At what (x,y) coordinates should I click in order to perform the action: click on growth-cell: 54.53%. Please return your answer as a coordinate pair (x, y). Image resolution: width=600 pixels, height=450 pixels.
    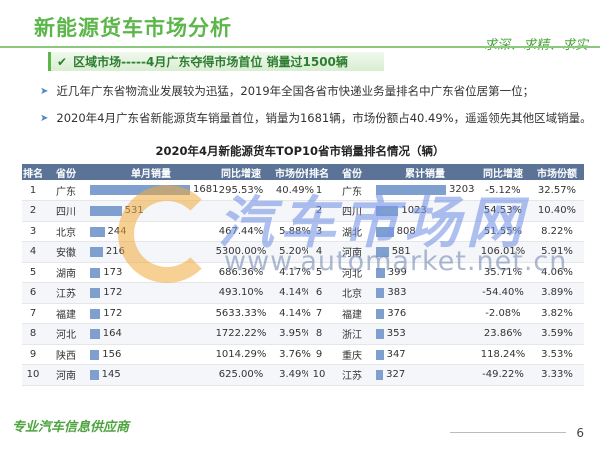
    Looking at the image, I should click on (503, 211).